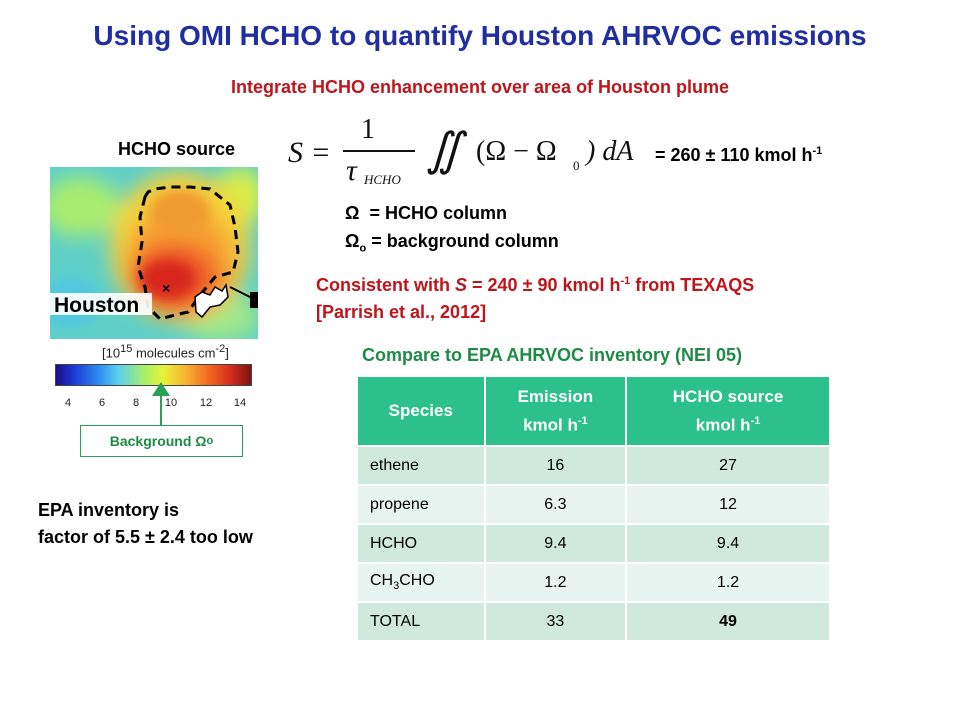 This screenshot has height=720, width=960. I want to click on hcho-source-formula: S = 1 τ HCHO ∬ (Ω − Ω 0 ) dA, so click(463, 153).